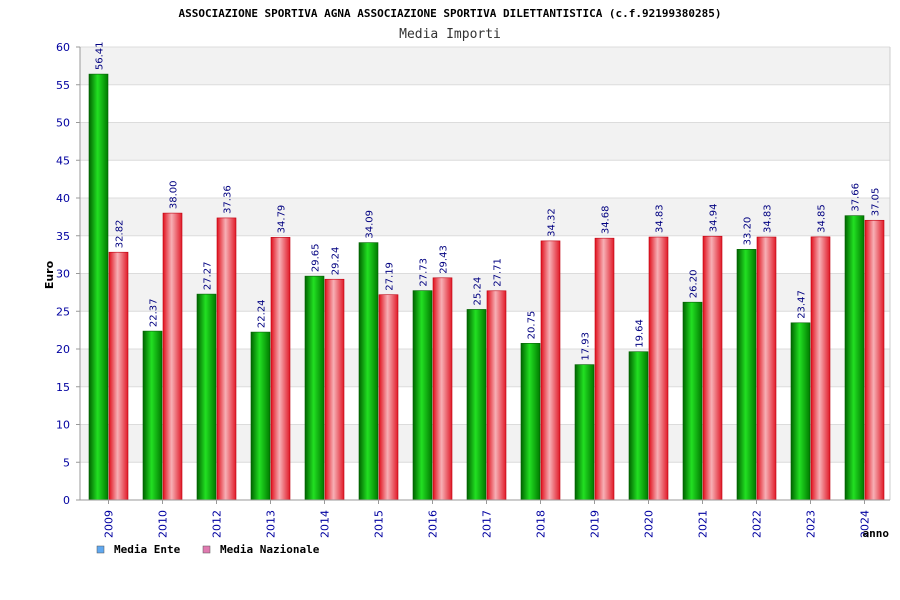 The image size is (900, 600). I want to click on chart-subtitle: Media Importi, so click(450, 34).